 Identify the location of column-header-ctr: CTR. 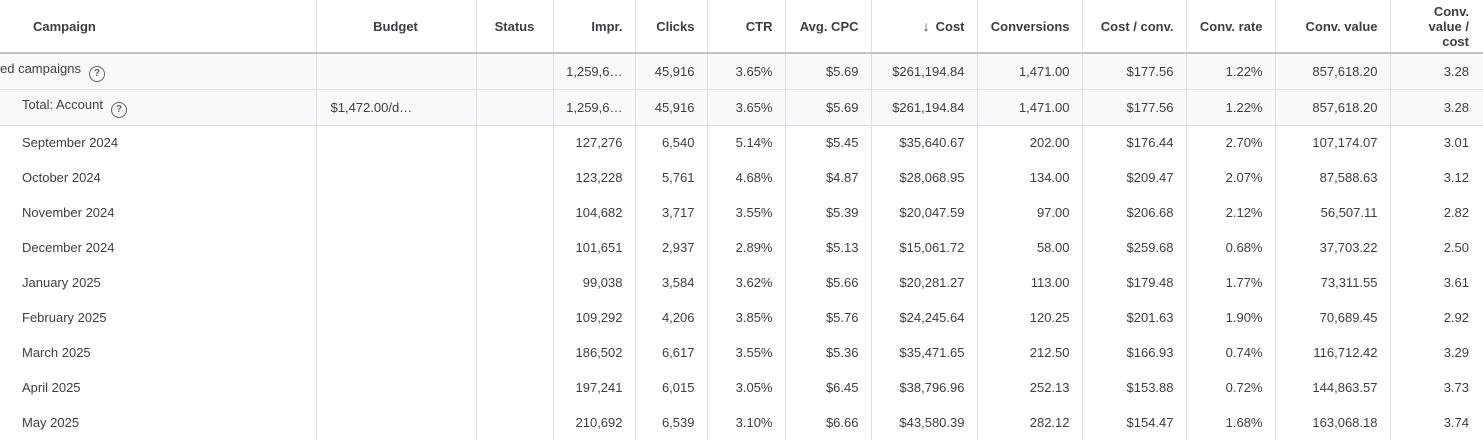
(746, 27).